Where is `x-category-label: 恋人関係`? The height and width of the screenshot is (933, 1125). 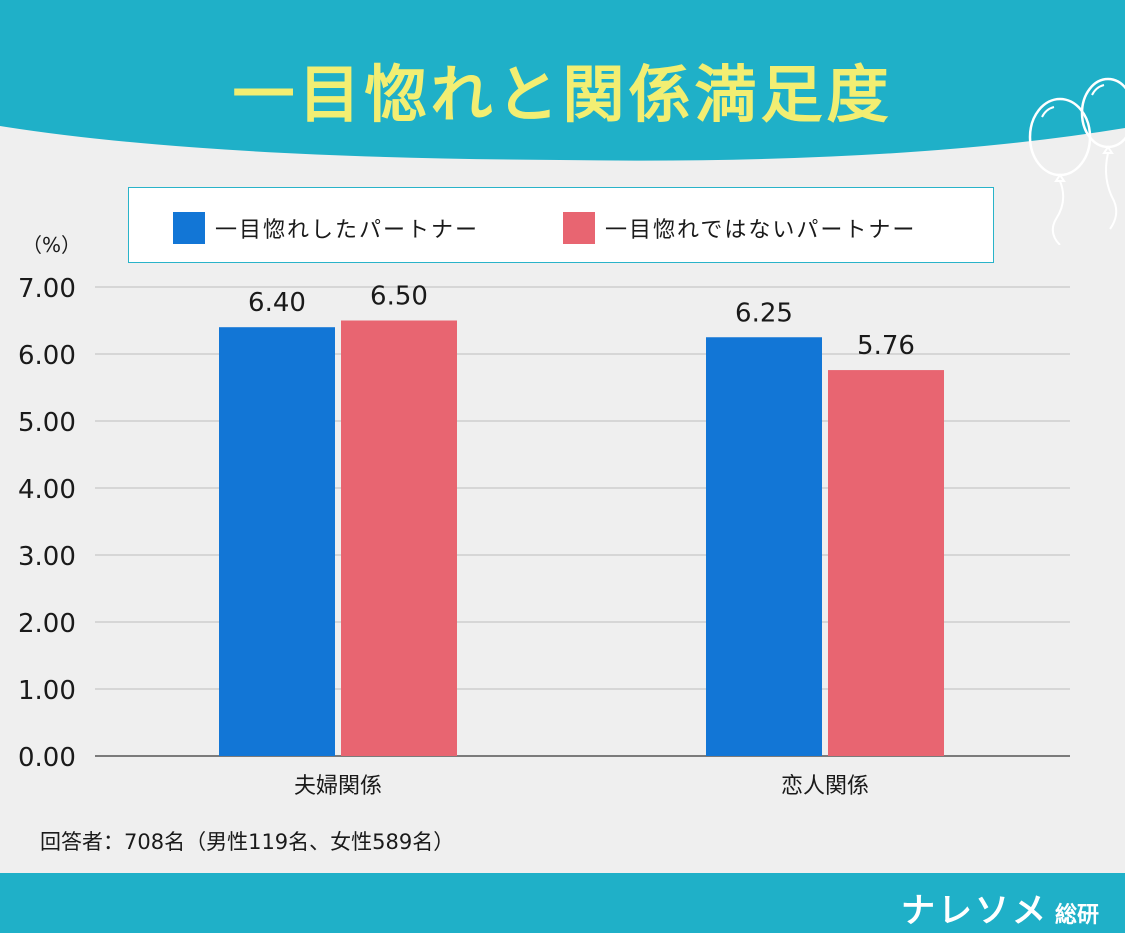 x-category-label: 恋人関係 is located at coordinates (825, 786).